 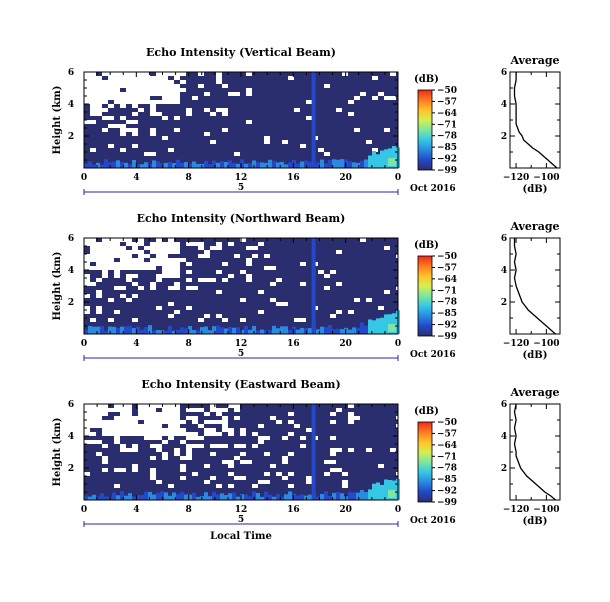 I want to click on y-axis-label: Height (km), so click(x=57, y=120).